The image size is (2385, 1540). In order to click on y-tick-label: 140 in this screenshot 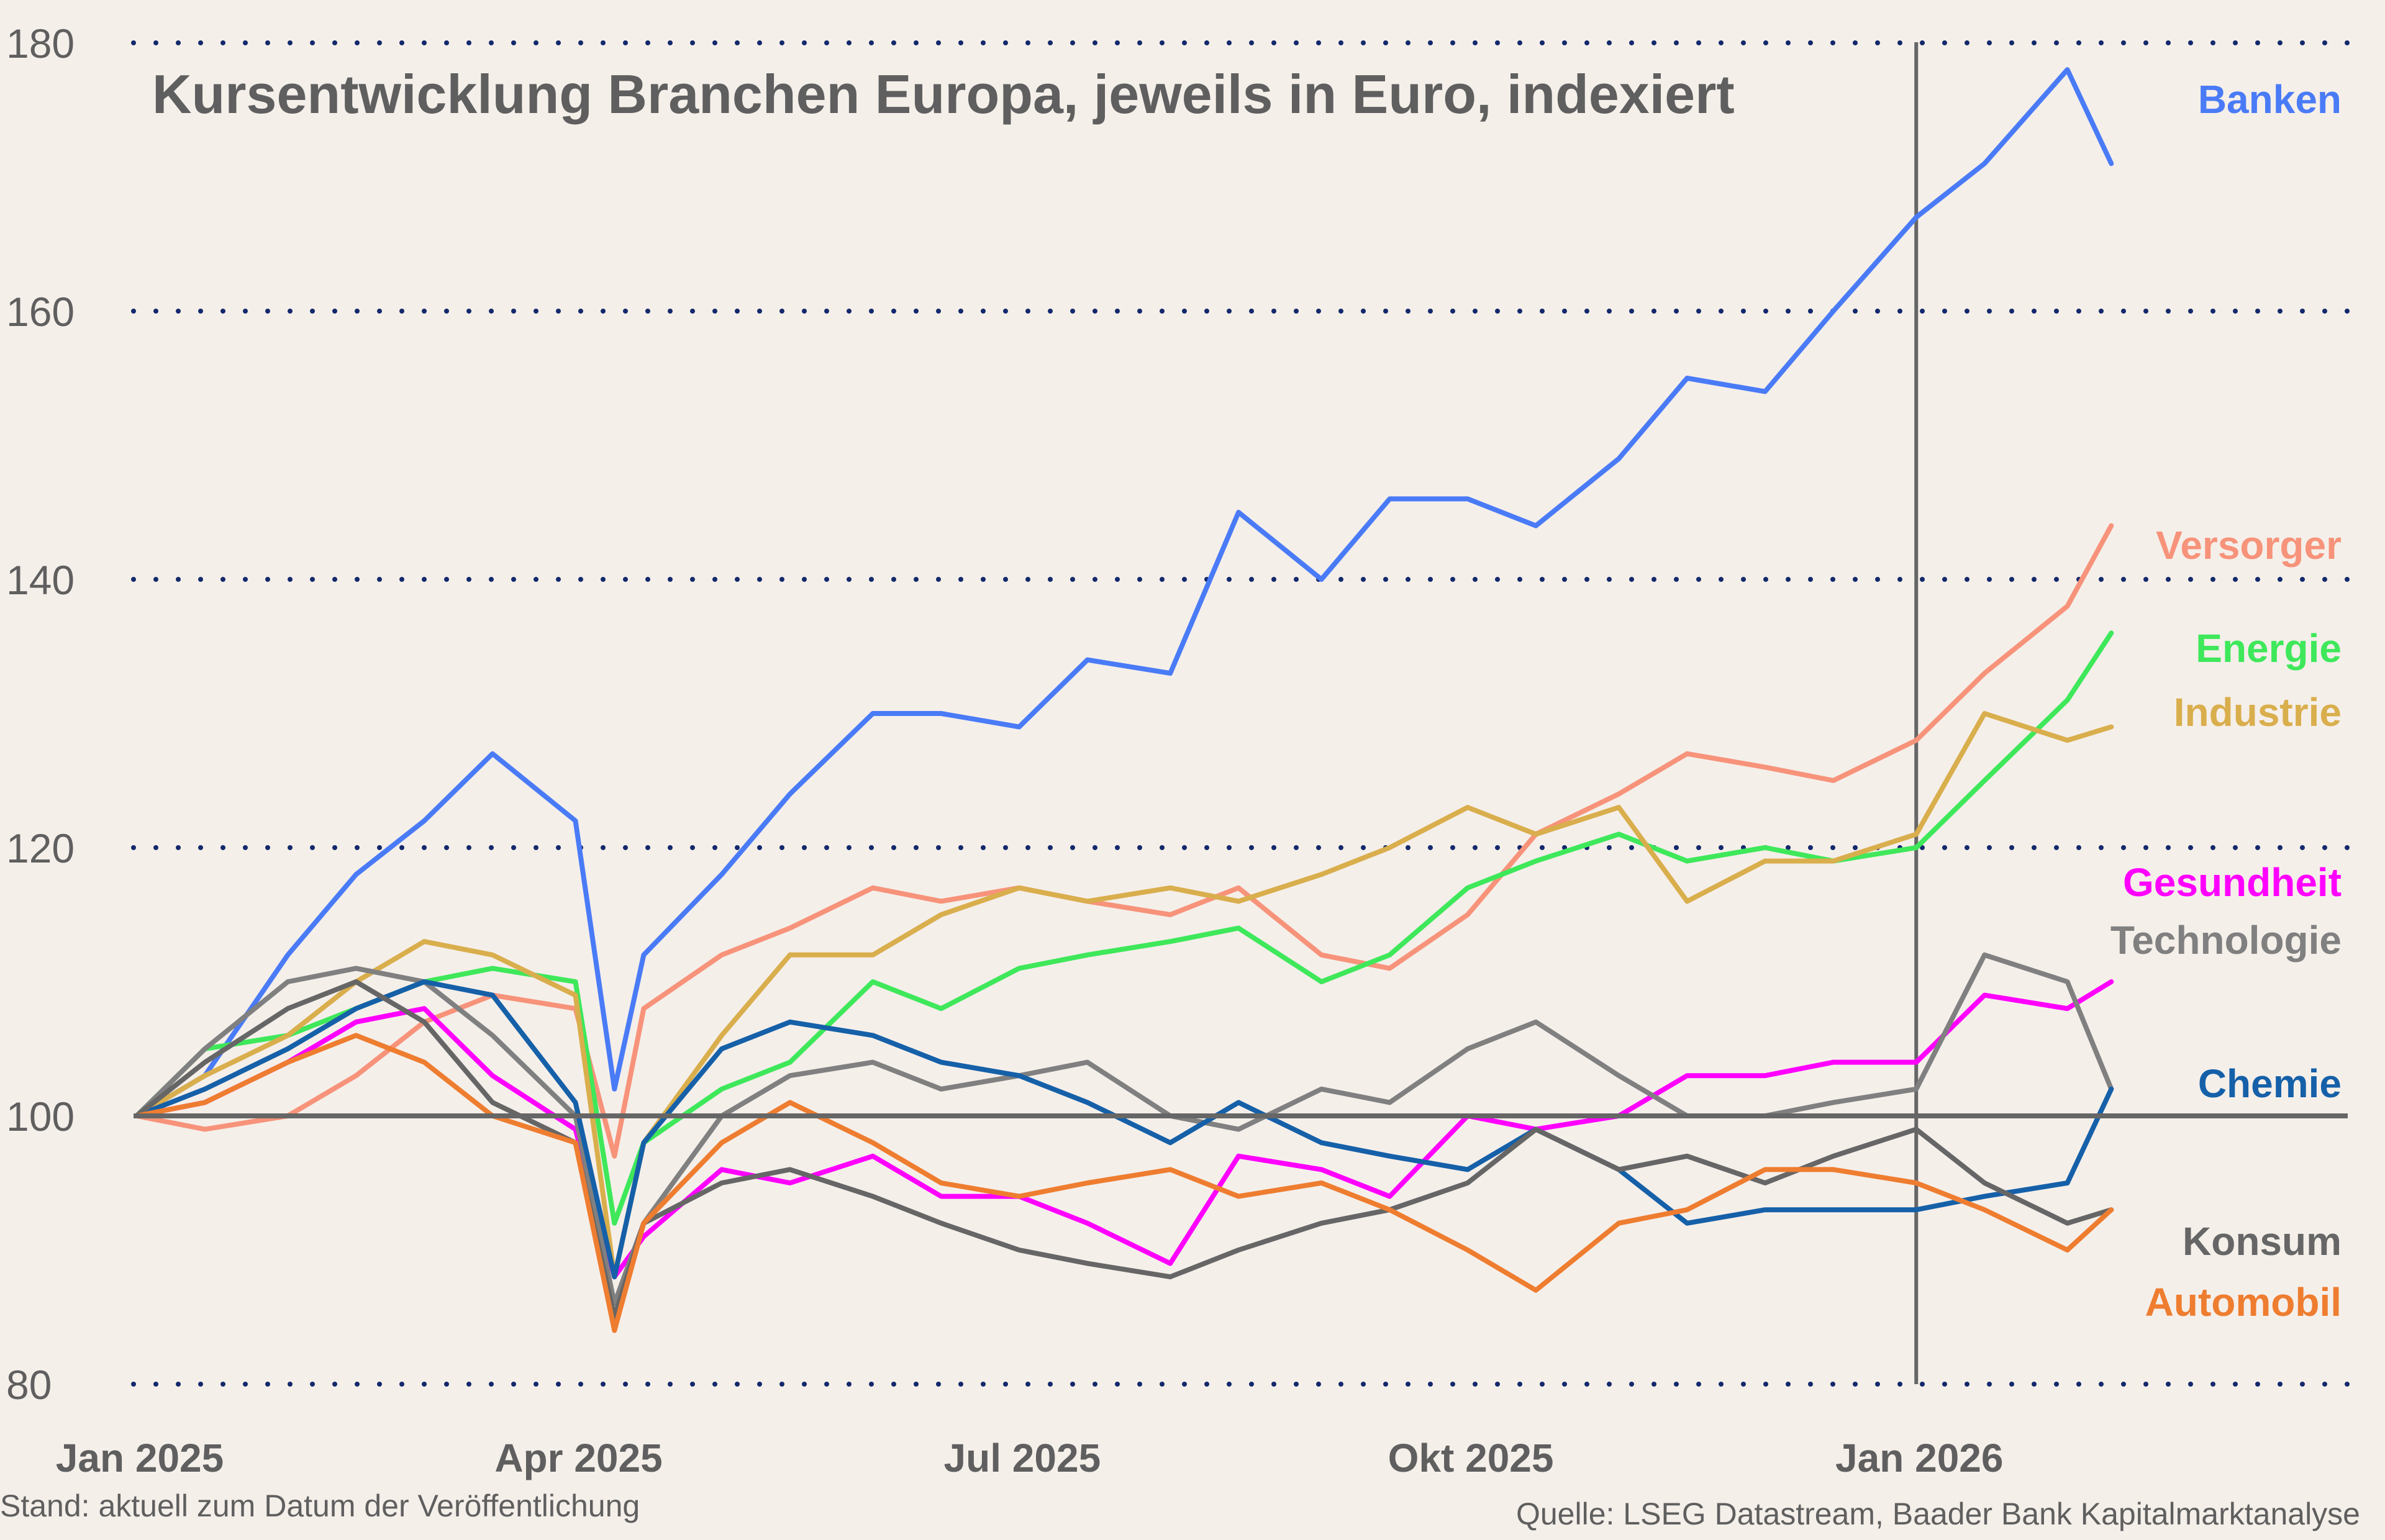, I will do `click(40, 580)`.